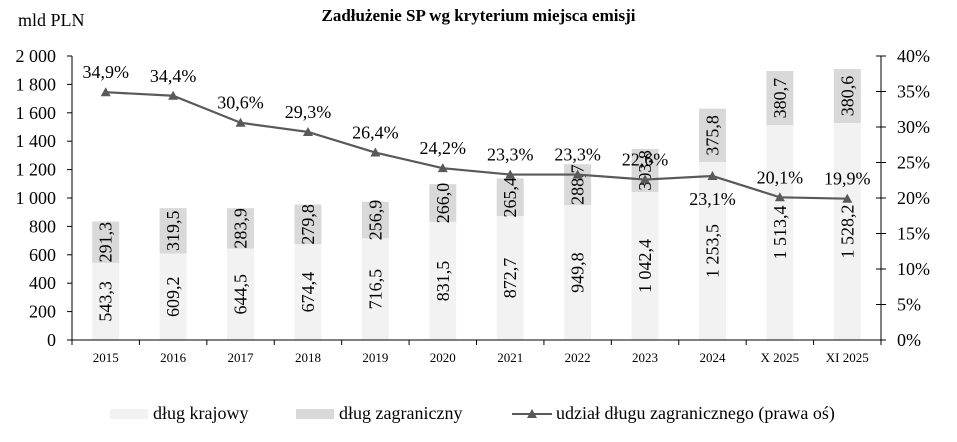 The image size is (957, 442). I want to click on legend-item-foreign-debt: dług zagraniczny, so click(379, 413).